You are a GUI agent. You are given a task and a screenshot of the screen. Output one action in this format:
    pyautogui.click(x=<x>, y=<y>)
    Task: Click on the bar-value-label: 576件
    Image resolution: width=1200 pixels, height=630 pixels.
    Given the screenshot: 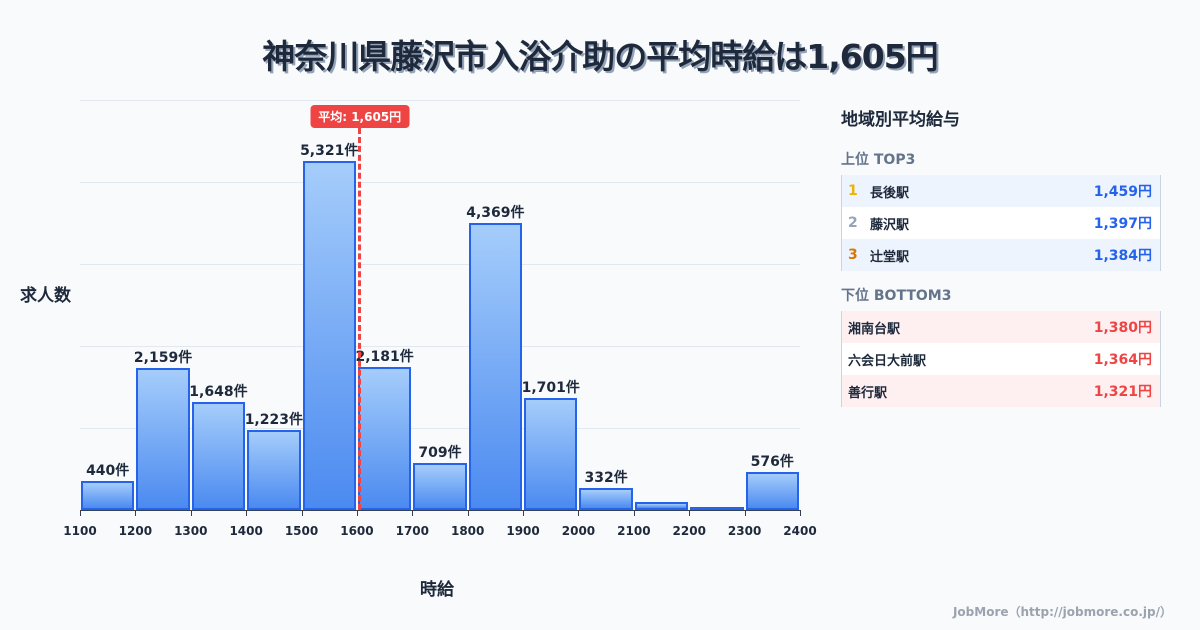 What is the action you would take?
    pyautogui.click(x=772, y=462)
    